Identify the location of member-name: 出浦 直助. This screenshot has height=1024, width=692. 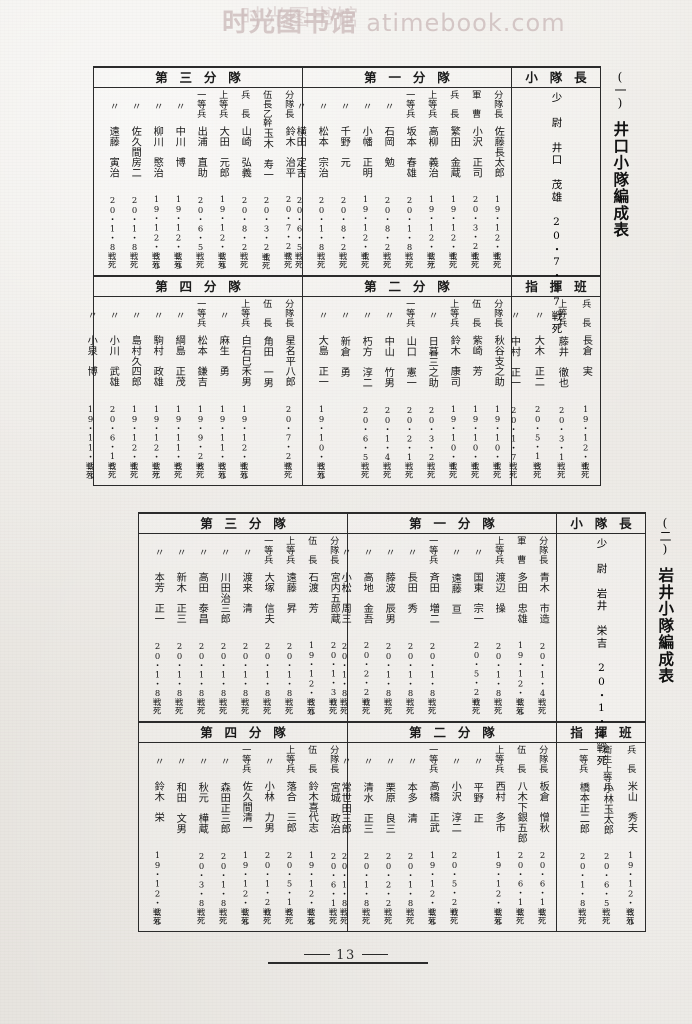
(200, 157).